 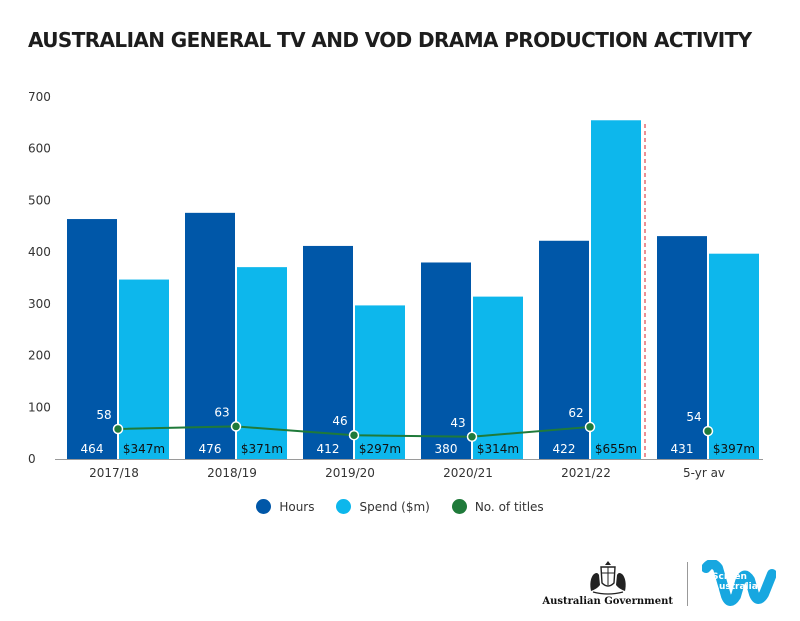 I want to click on x-tick-label: 2019/20, so click(x=350, y=473).